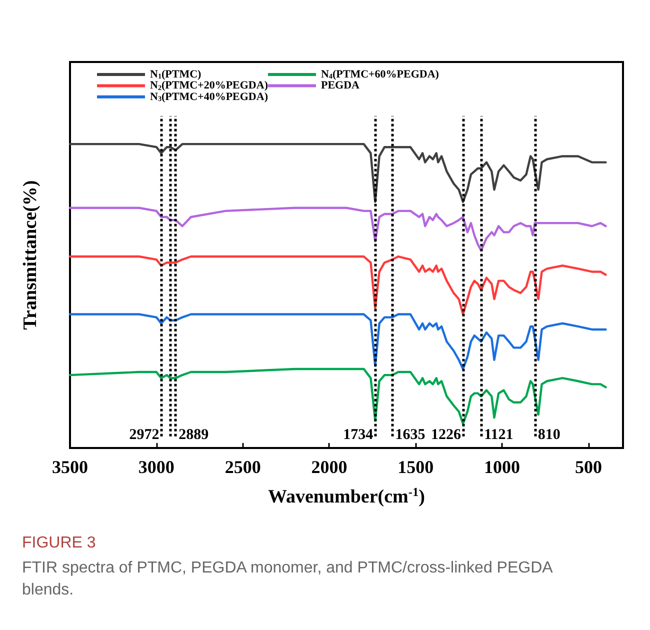  What do you see at coordinates (193, 434) in the screenshot?
I see `ref-line-label: 2889` at bounding box center [193, 434].